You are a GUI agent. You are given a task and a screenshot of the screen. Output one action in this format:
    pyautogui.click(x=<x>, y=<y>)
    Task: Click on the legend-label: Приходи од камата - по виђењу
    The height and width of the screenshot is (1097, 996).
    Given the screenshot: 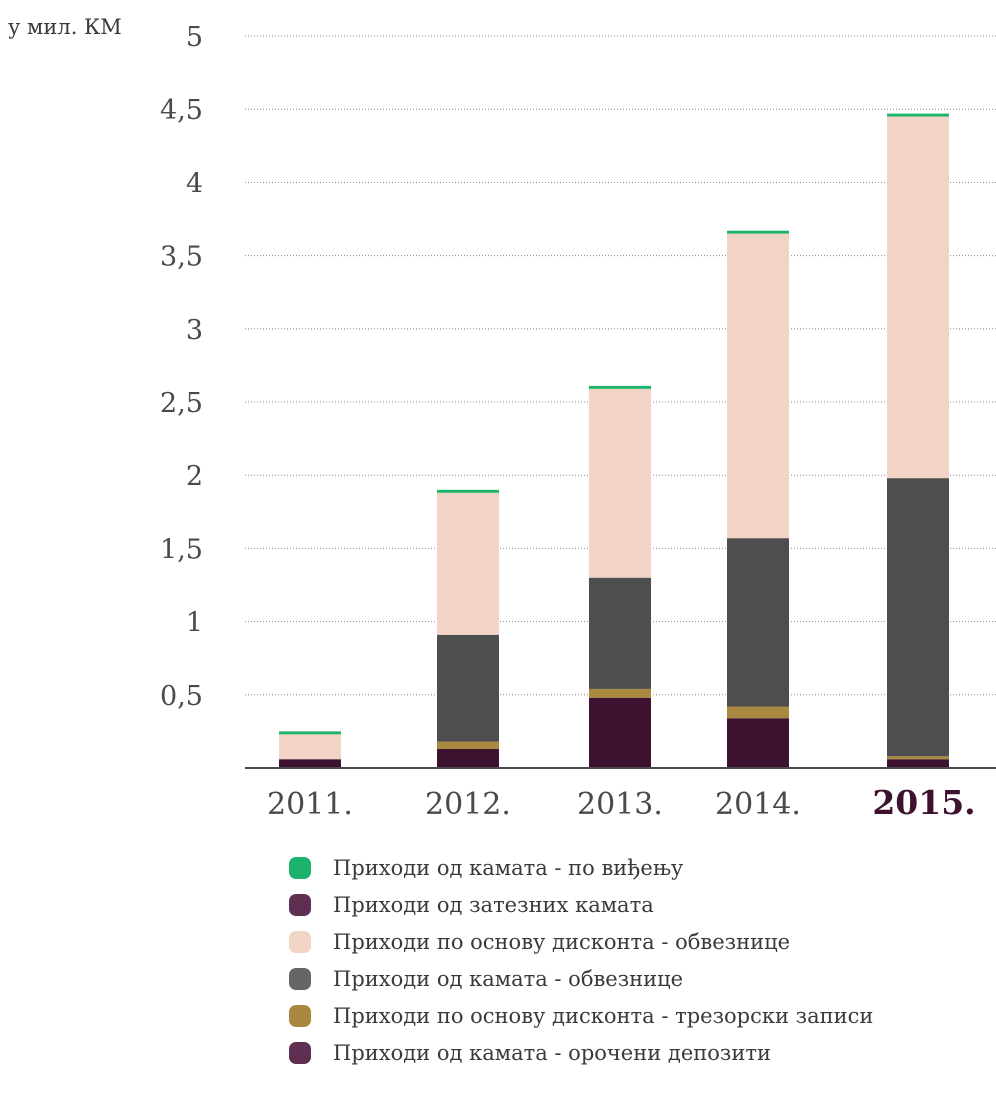 What is the action you would take?
    pyautogui.click(x=508, y=868)
    